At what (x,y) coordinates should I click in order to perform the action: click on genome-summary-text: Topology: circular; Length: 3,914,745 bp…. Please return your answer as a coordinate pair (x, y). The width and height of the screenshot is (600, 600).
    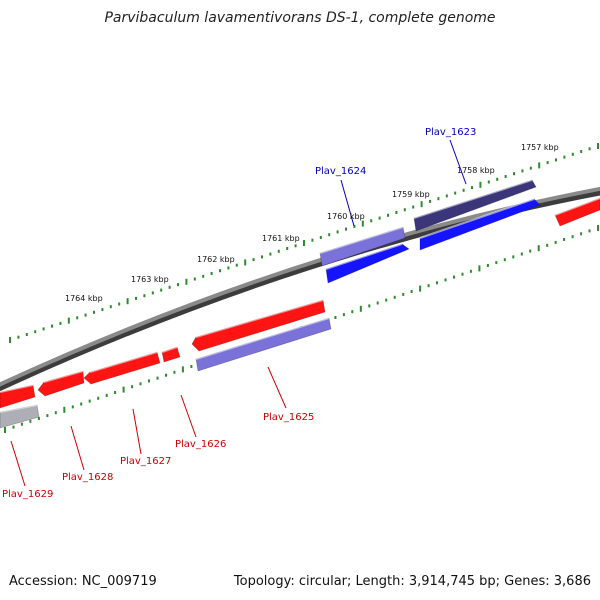
    Looking at the image, I should click on (412, 581).